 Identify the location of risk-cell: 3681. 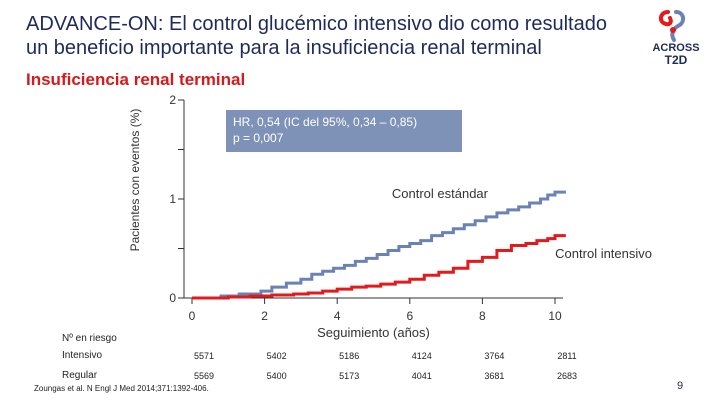
(494, 376).